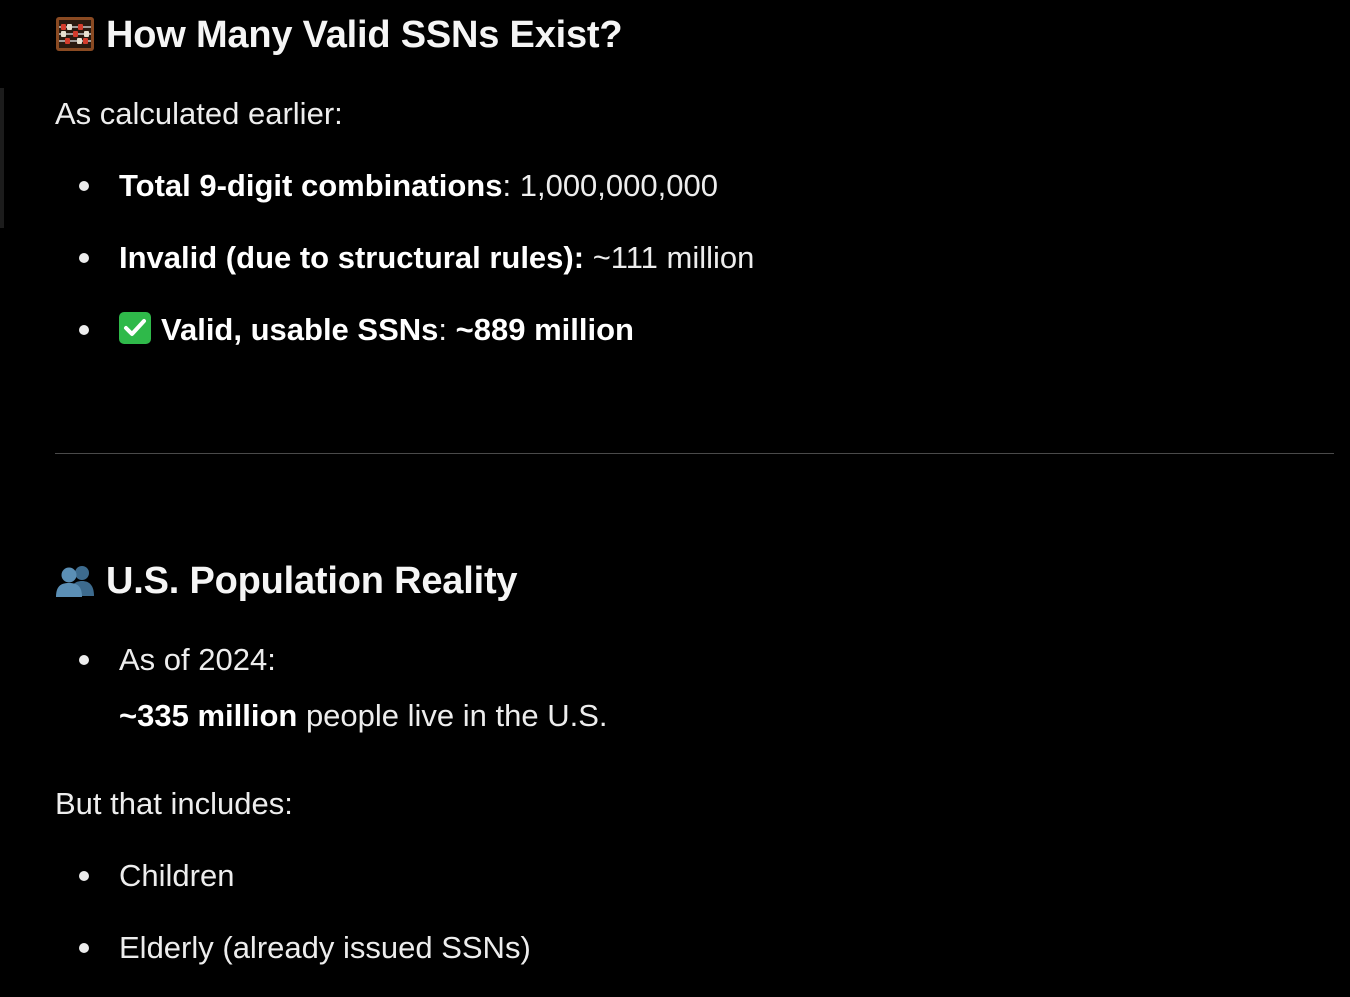 The image size is (1350, 997). I want to click on list-item: Elderly (already issued SSNs), so click(293, 961).